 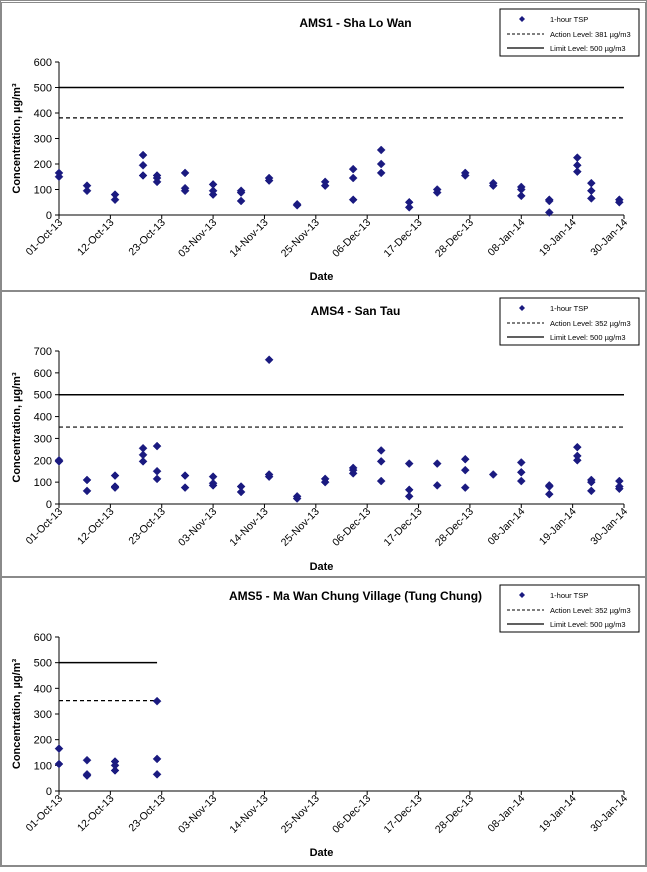 What do you see at coordinates (590, 610) in the screenshot?
I see `legend-label-action: Action Level: 352 µg/m3` at bounding box center [590, 610].